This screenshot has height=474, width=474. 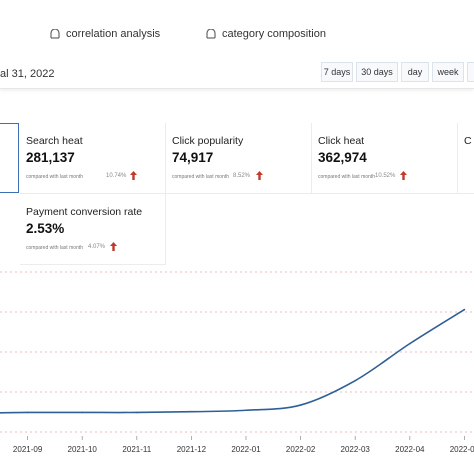 What do you see at coordinates (27, 74) in the screenshot?
I see `date-range-text: al 31, 2022` at bounding box center [27, 74].